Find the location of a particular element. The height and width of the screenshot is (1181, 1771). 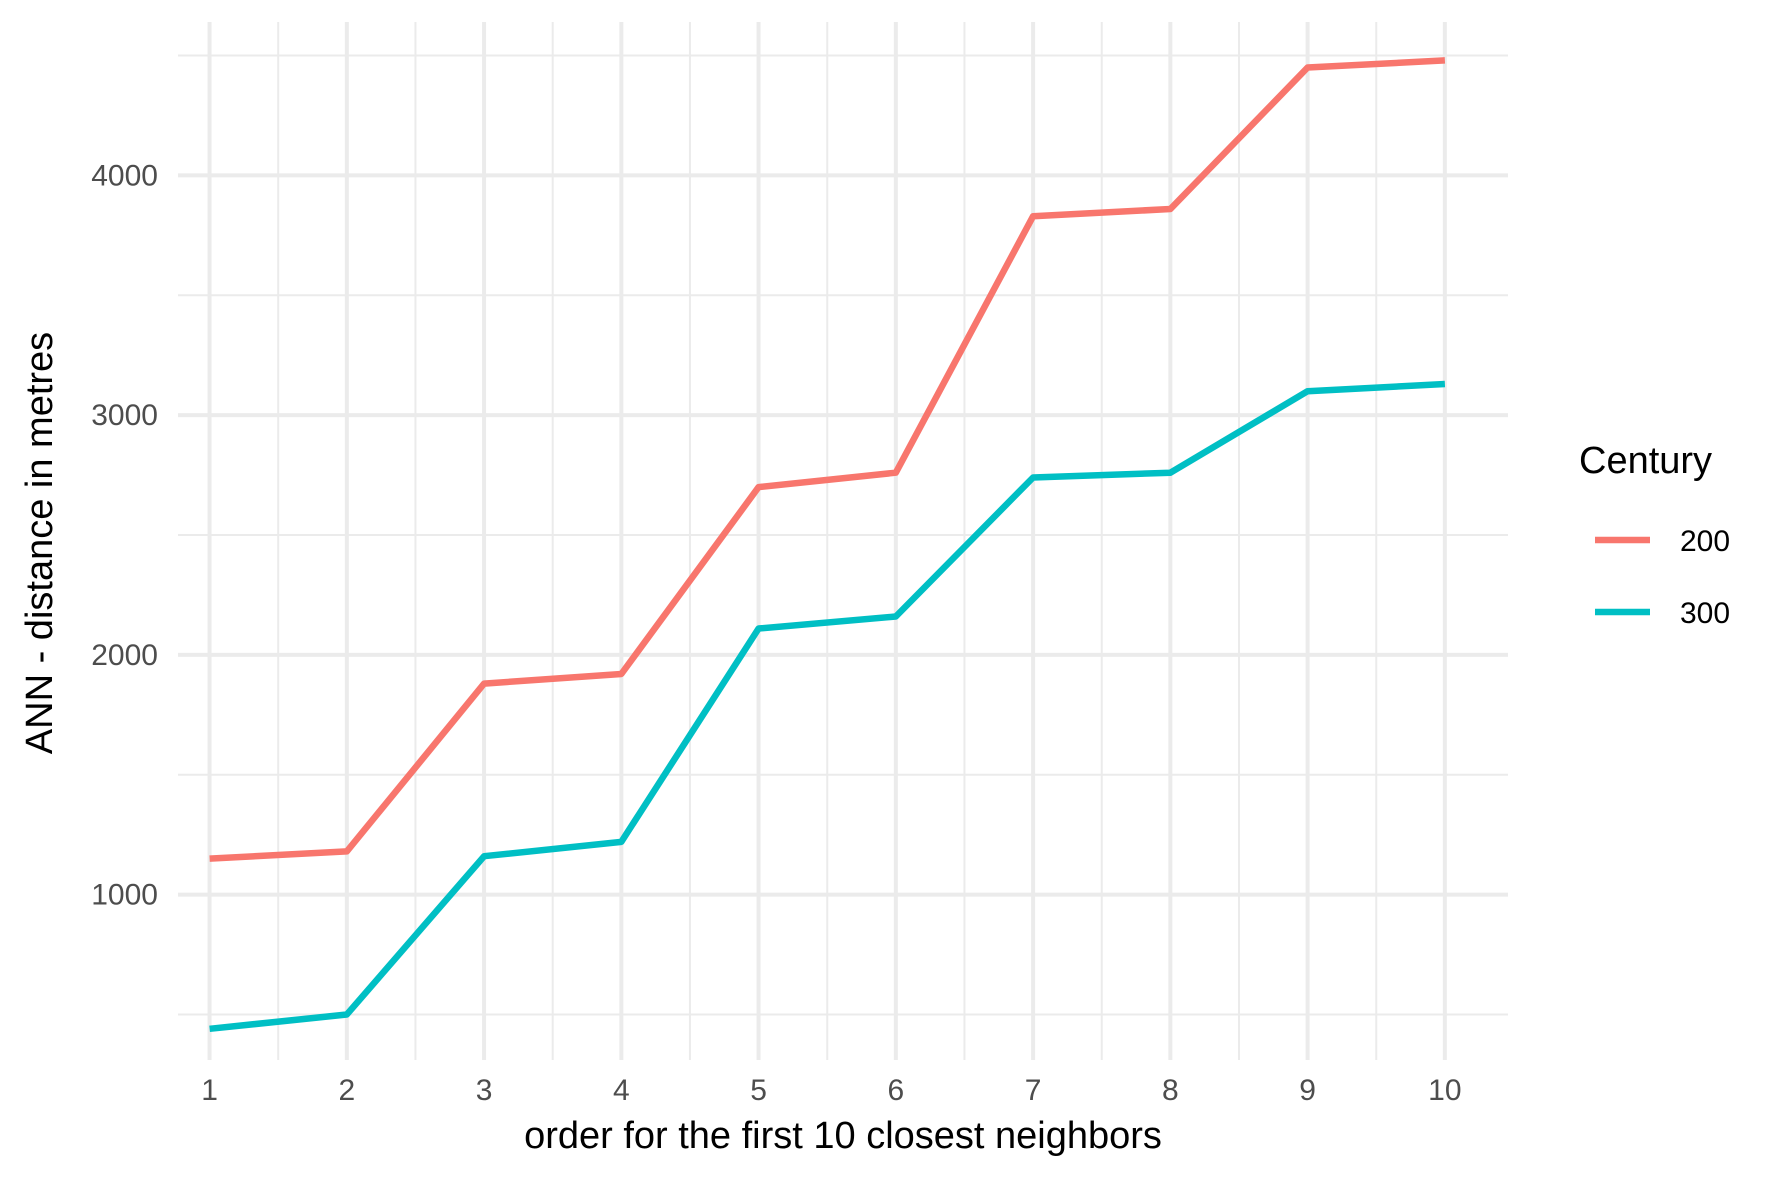

x-tick-label: 5 is located at coordinates (758, 1090).